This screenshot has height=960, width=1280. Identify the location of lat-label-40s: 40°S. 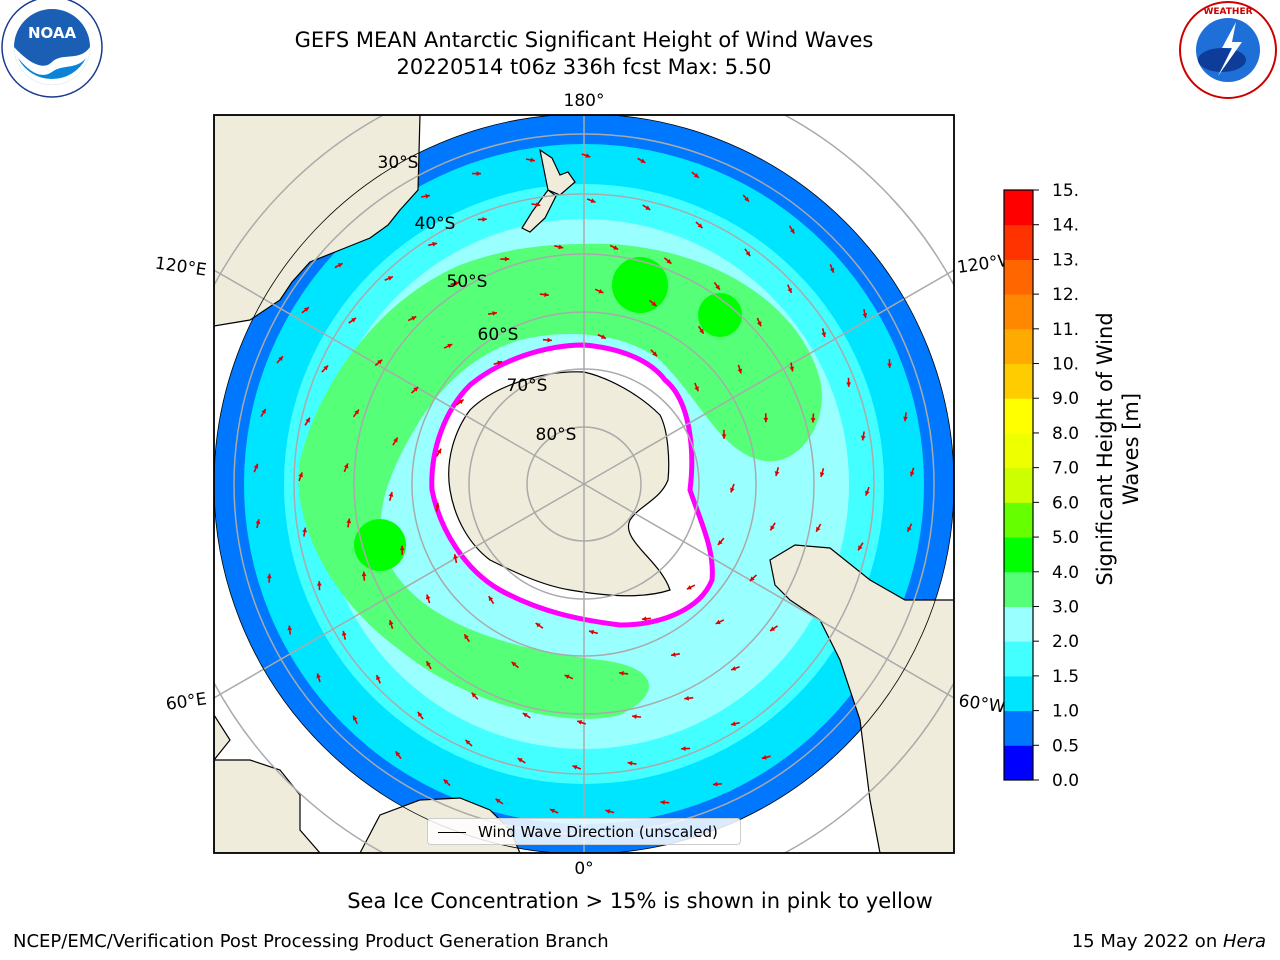
(435, 224).